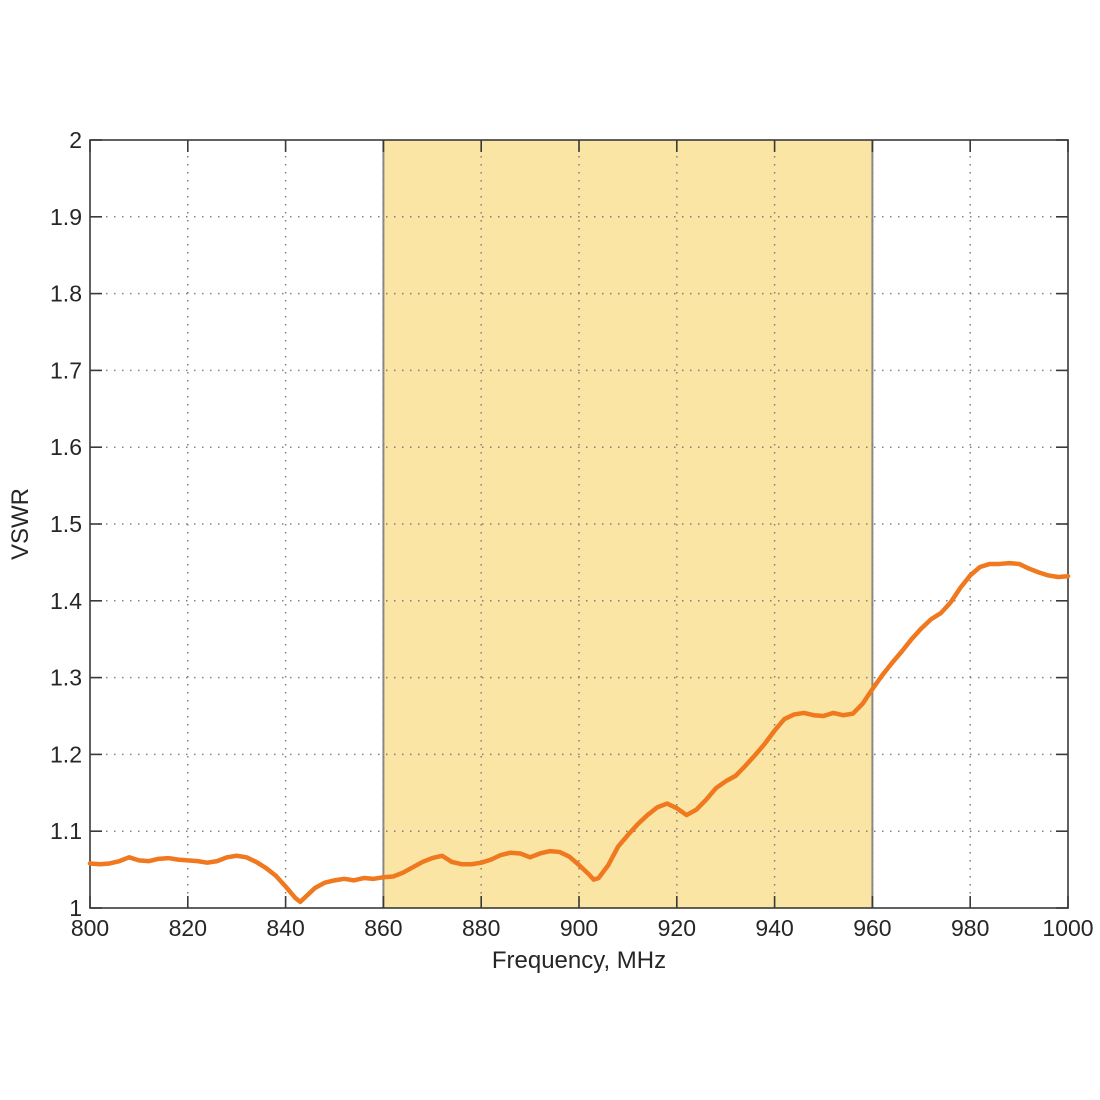 The image size is (1100, 1100). What do you see at coordinates (188, 928) in the screenshot?
I see `x-tick-label: 820` at bounding box center [188, 928].